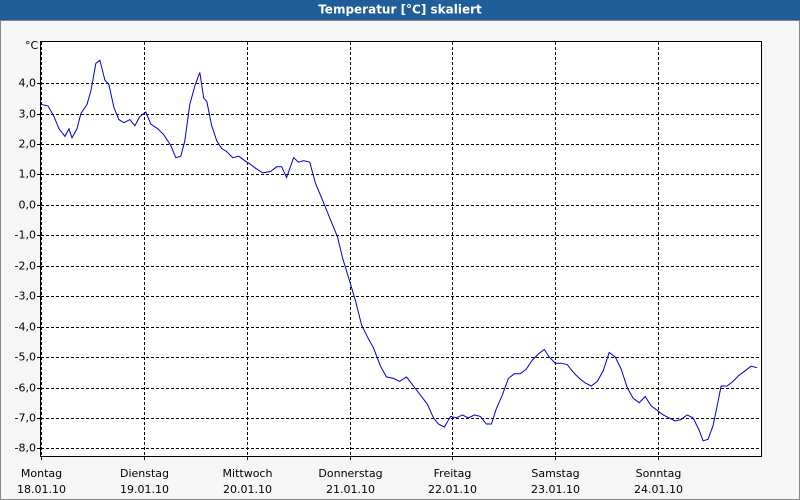 This screenshot has width=800, height=500. I want to click on y-tick-label: -6,0, so click(25, 388).